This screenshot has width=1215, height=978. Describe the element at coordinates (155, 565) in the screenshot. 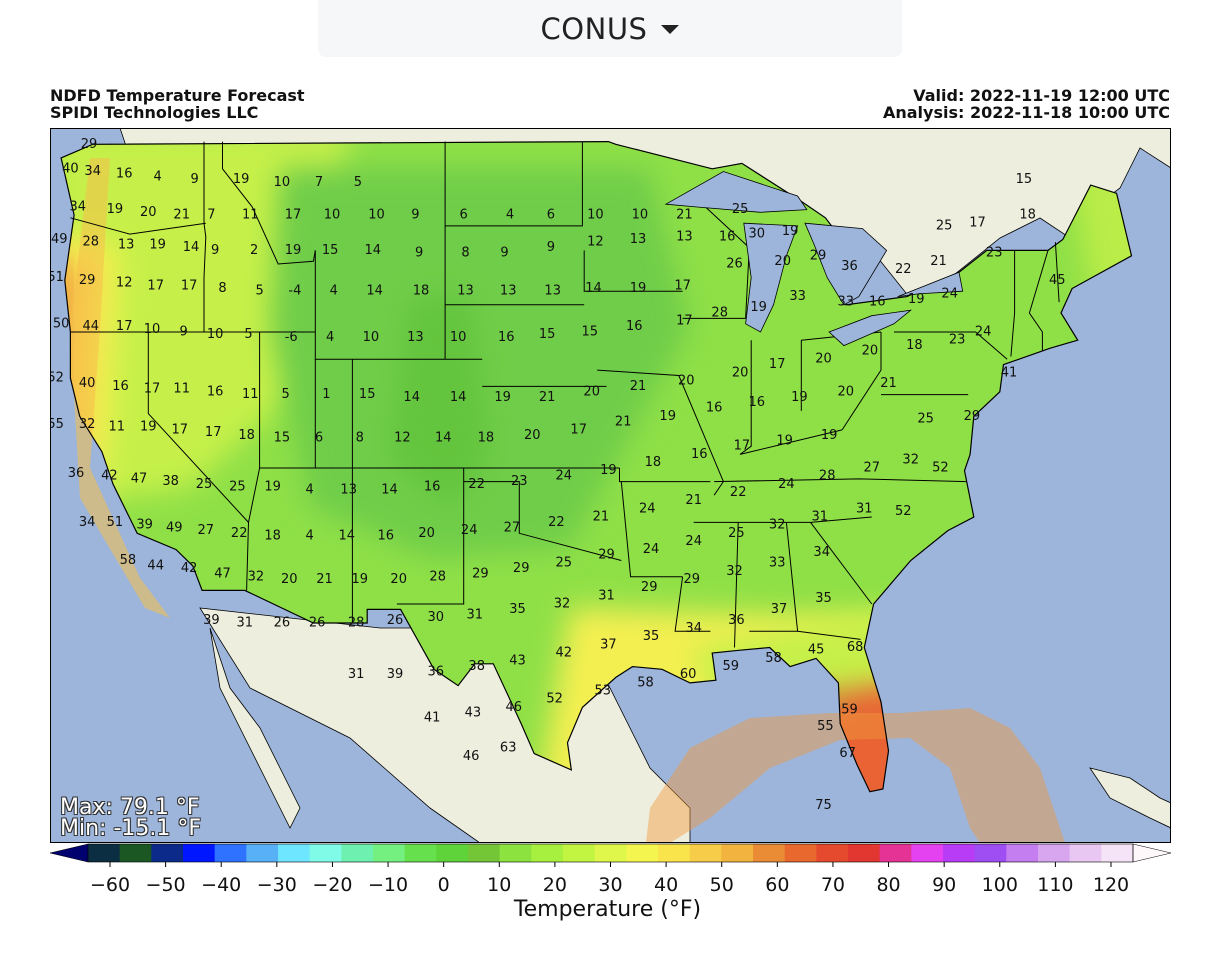

I see `temperature-label: 44` at that location.